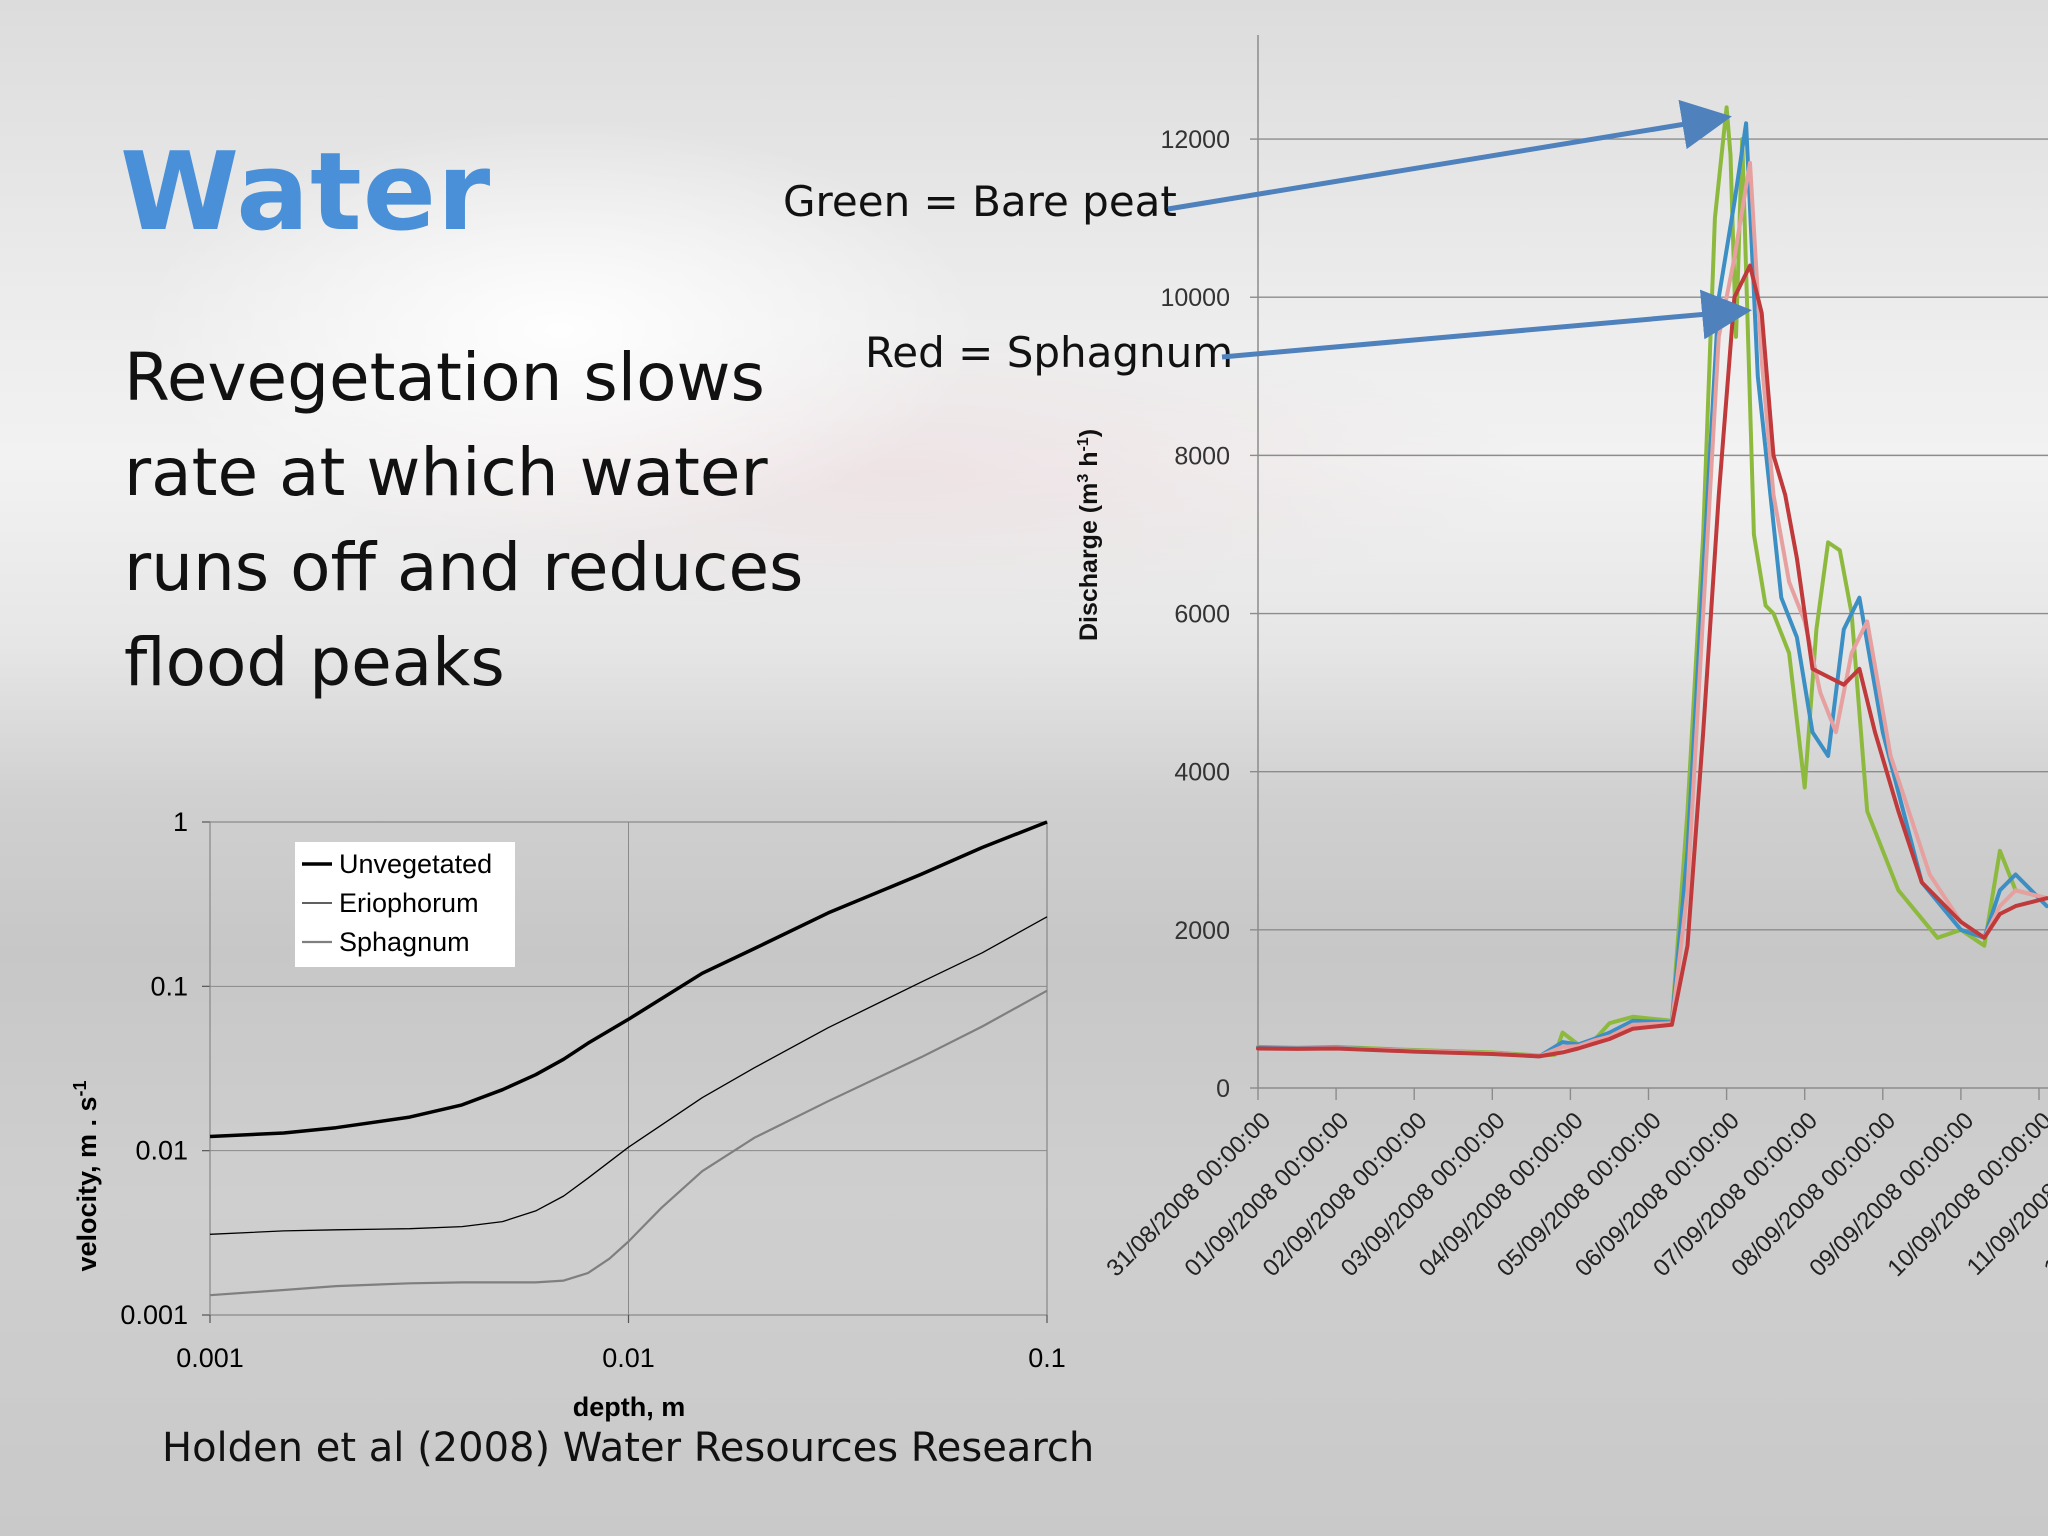  Describe the element at coordinates (1195, 140) in the screenshot. I see `discharge-ytick-label: 12000` at that location.